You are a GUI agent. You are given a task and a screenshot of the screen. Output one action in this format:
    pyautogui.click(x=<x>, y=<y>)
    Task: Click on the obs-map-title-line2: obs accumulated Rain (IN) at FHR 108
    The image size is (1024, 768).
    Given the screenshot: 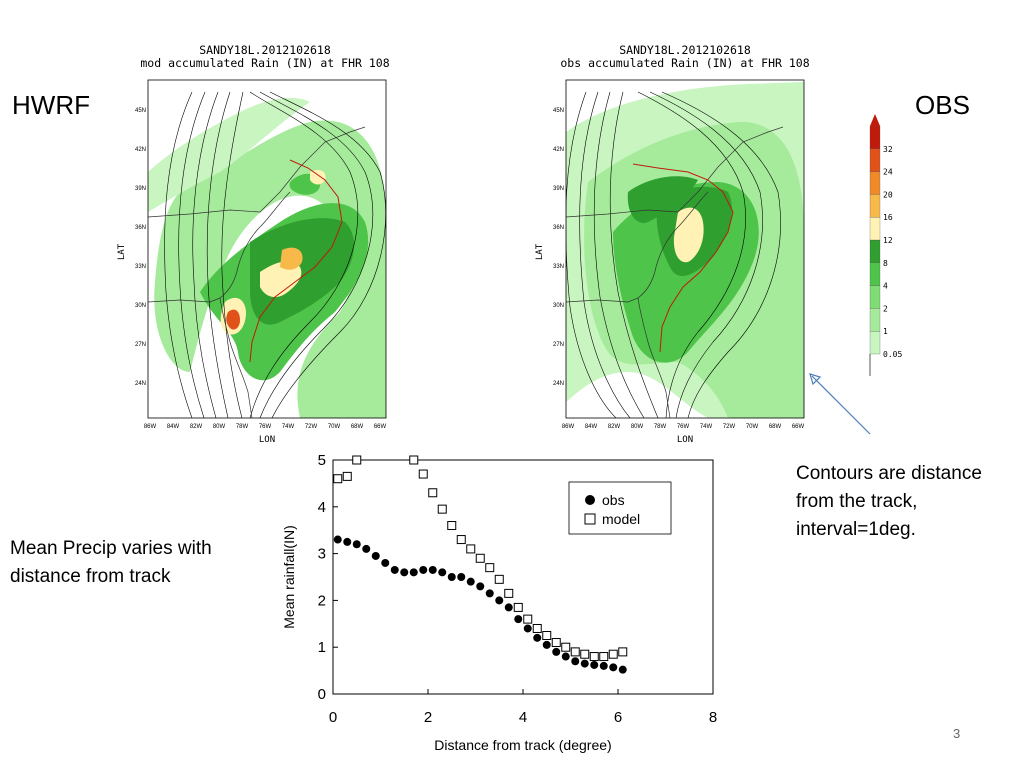 What is the action you would take?
    pyautogui.click(x=685, y=63)
    